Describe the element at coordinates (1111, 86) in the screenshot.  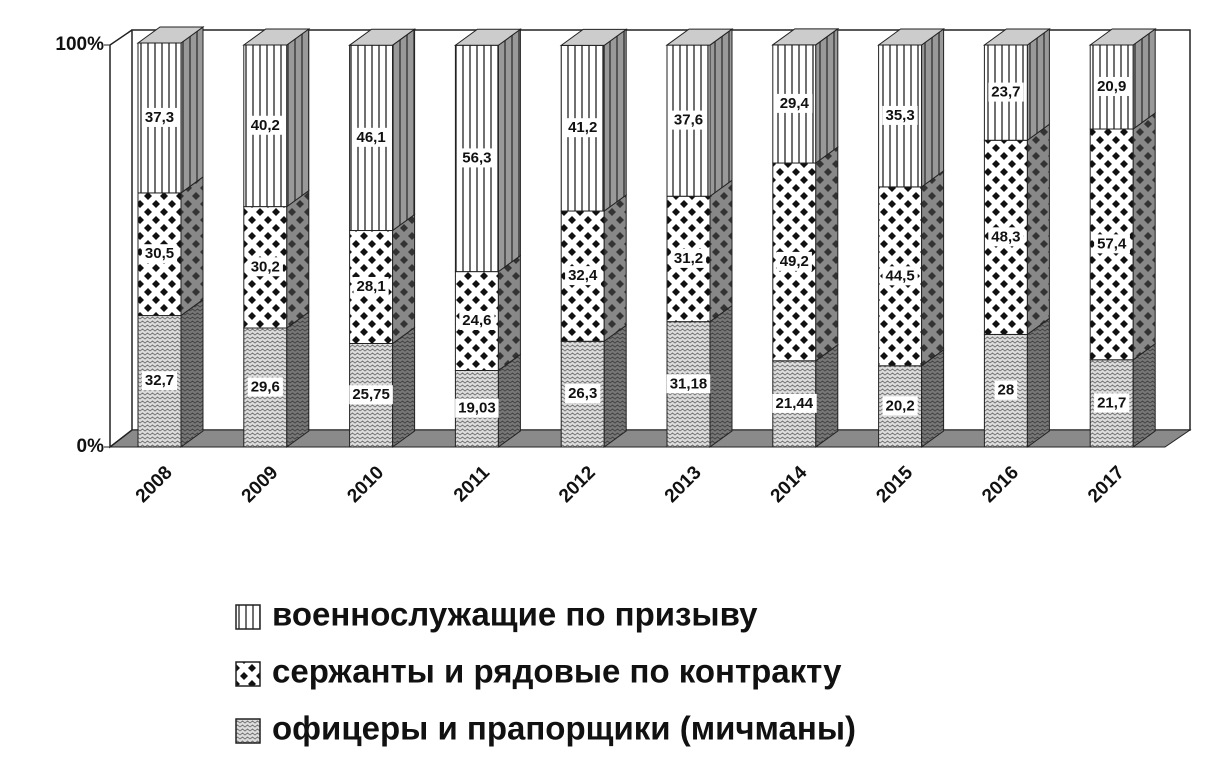
I see `value-label: 20,9` at that location.